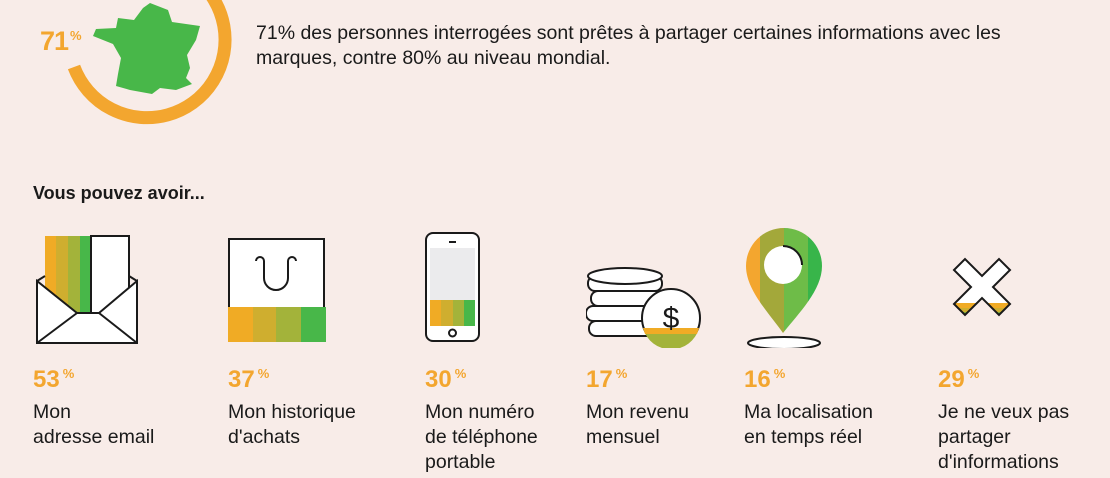 This screenshot has height=478, width=1110. Describe the element at coordinates (481, 351) in the screenshot. I see `item-phone: 30% Mon numéro de téléphone portable` at that location.